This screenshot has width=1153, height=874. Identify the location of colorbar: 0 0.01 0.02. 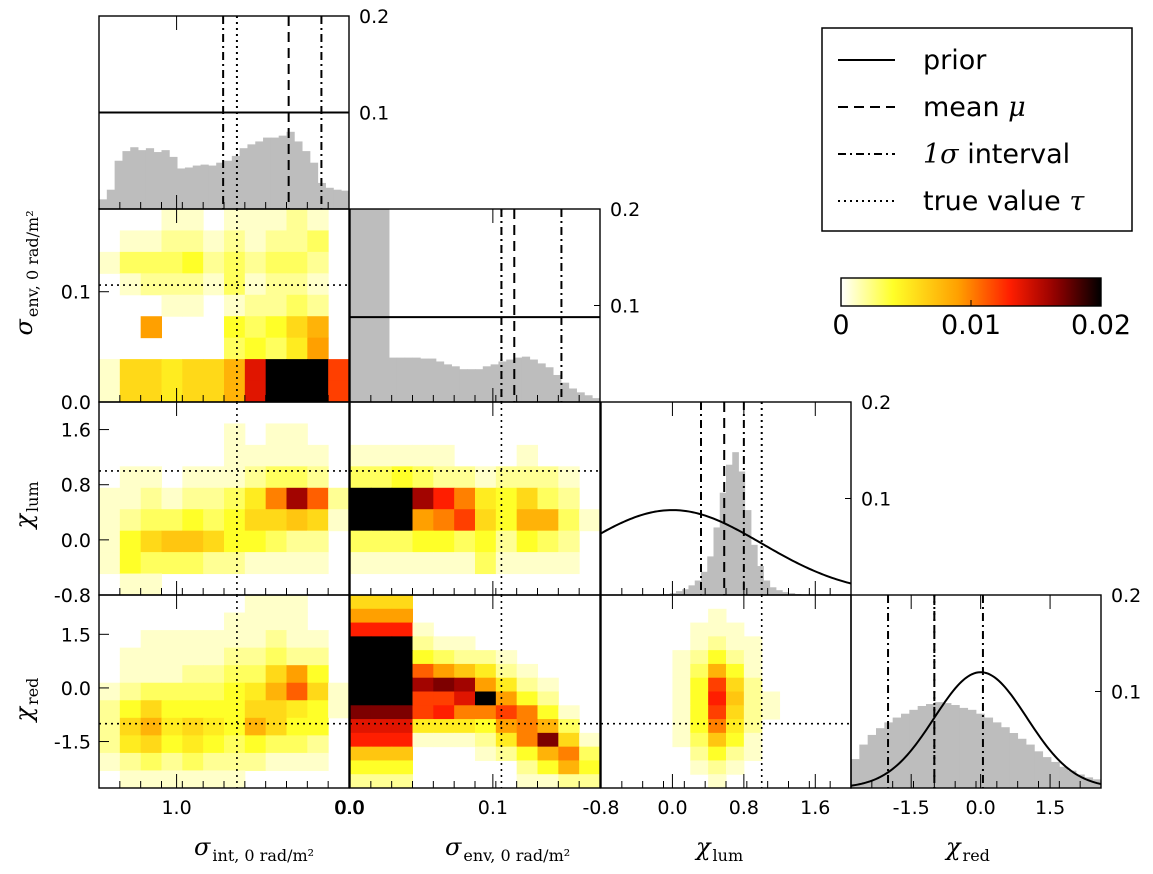
(981, 309).